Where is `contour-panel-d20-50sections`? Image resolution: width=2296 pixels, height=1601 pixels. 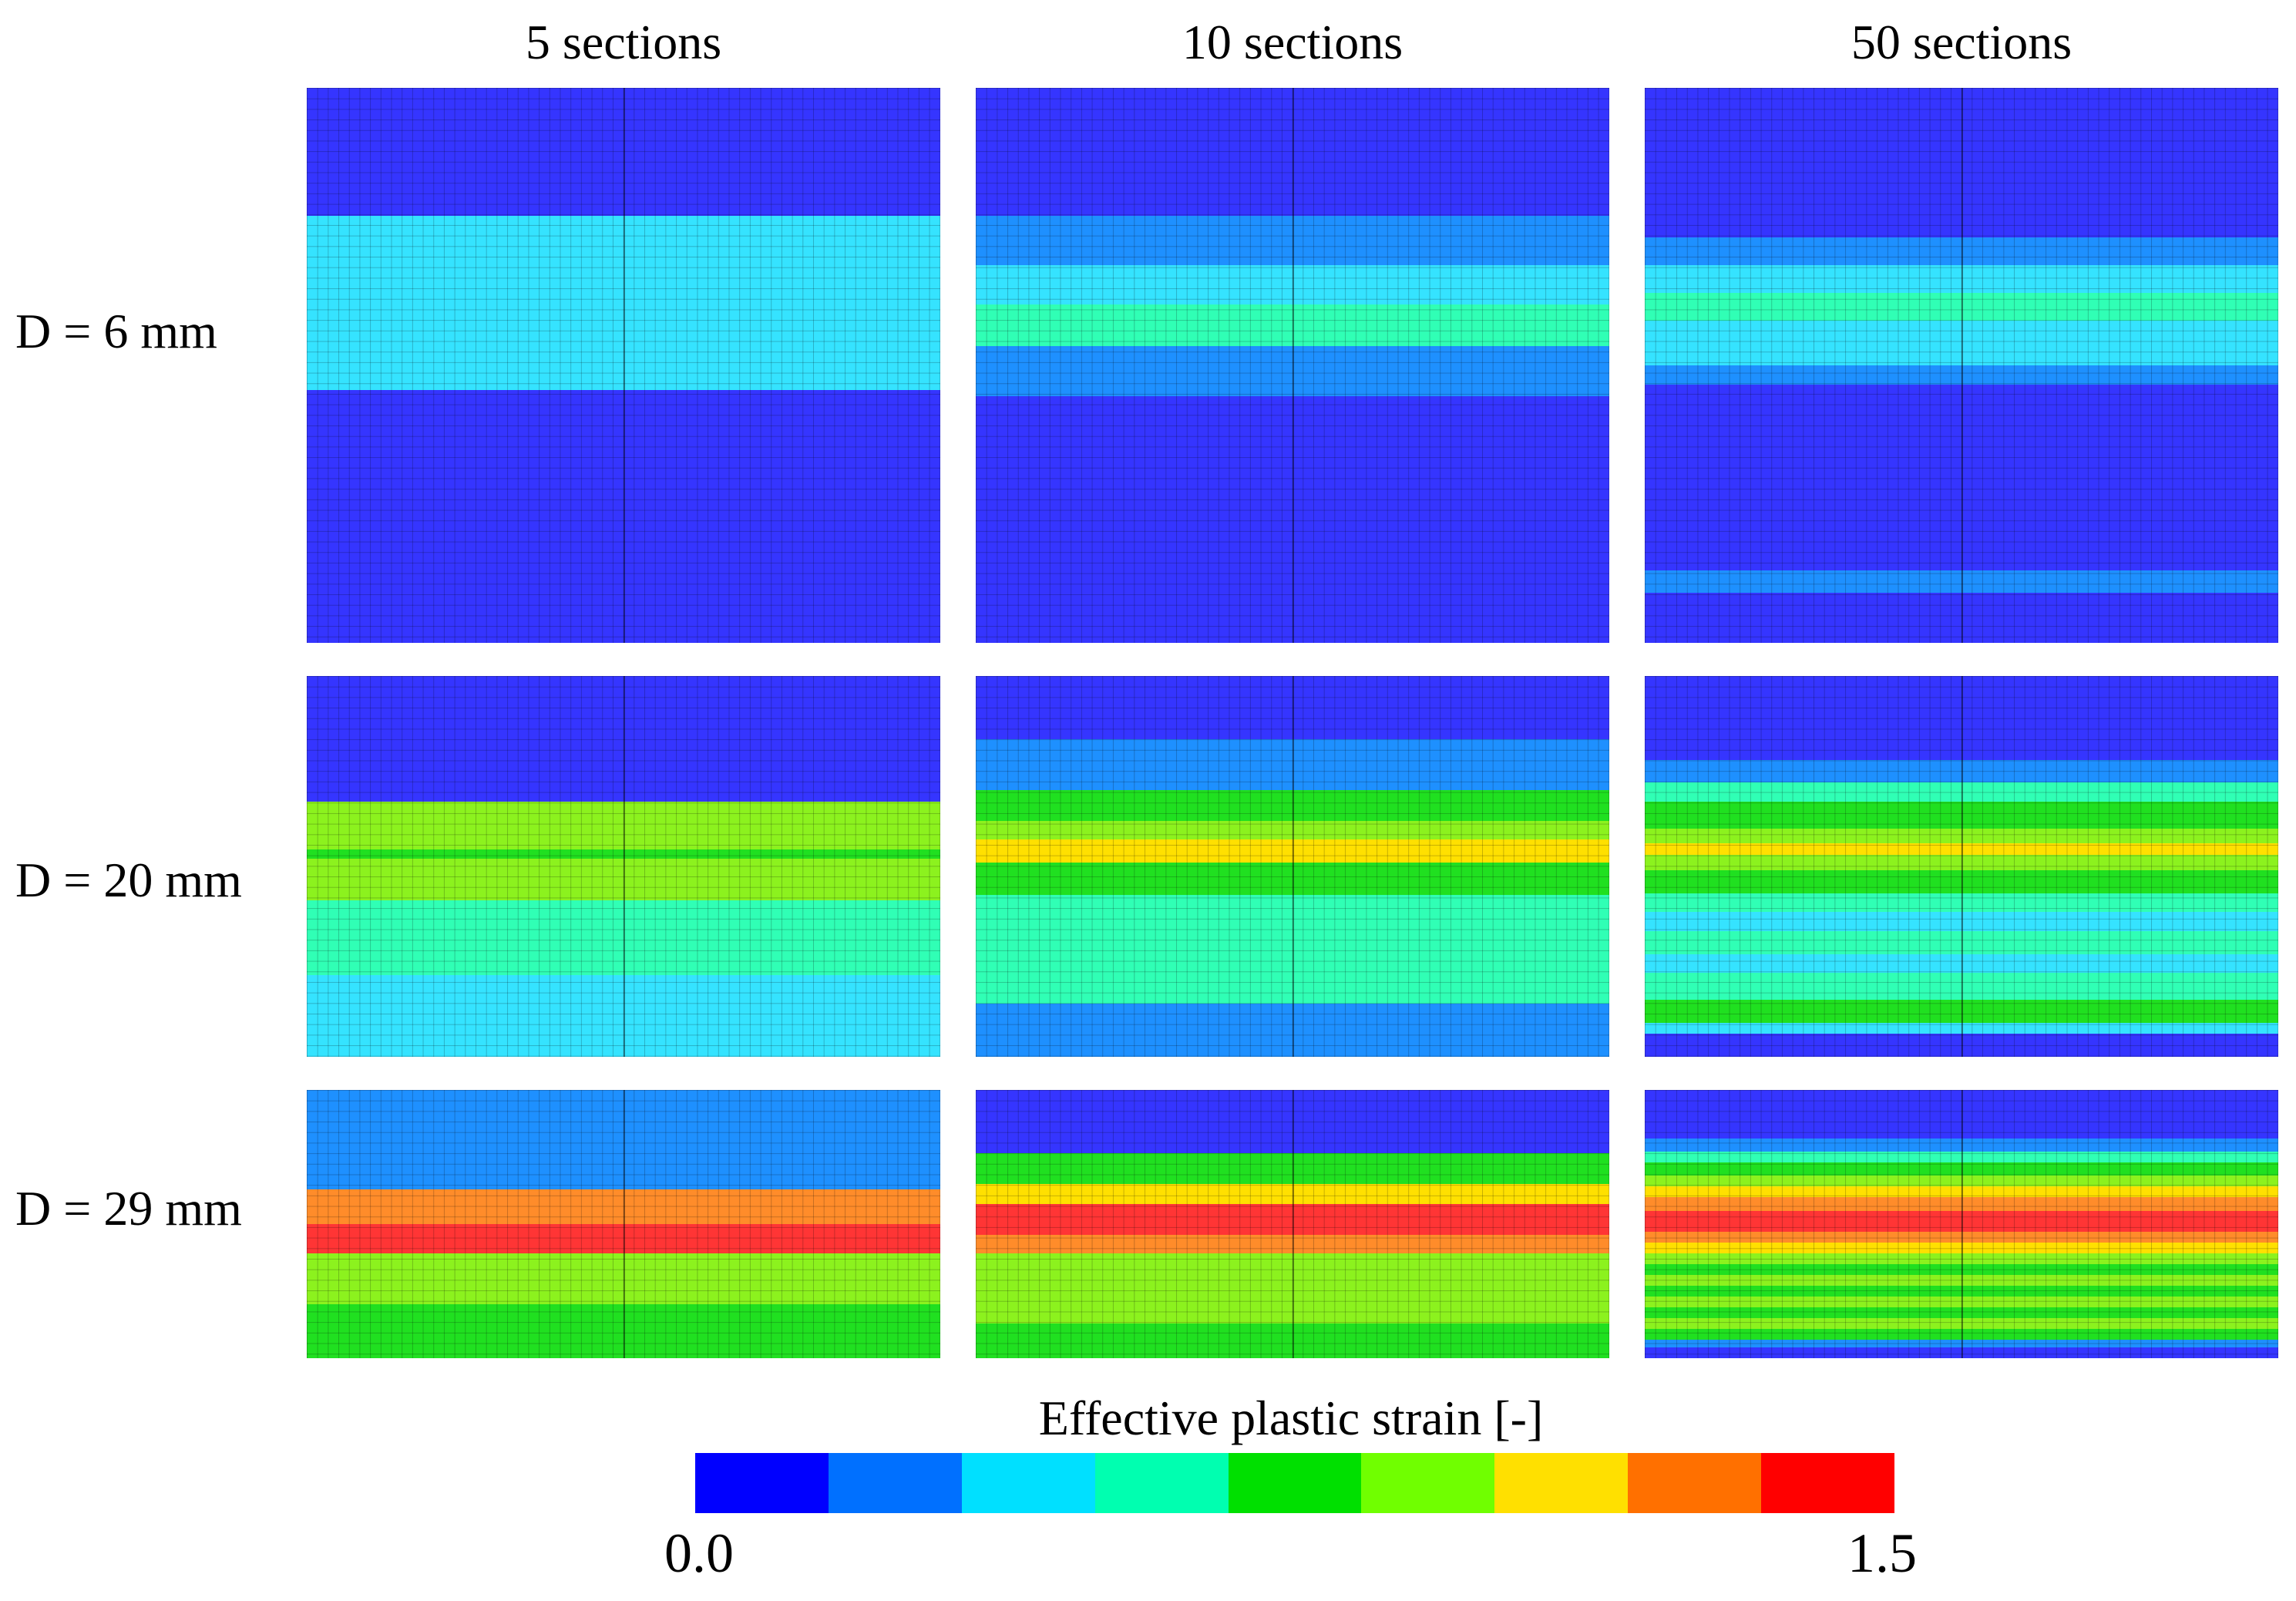
contour-panel-d20-50sections is located at coordinates (1962, 866).